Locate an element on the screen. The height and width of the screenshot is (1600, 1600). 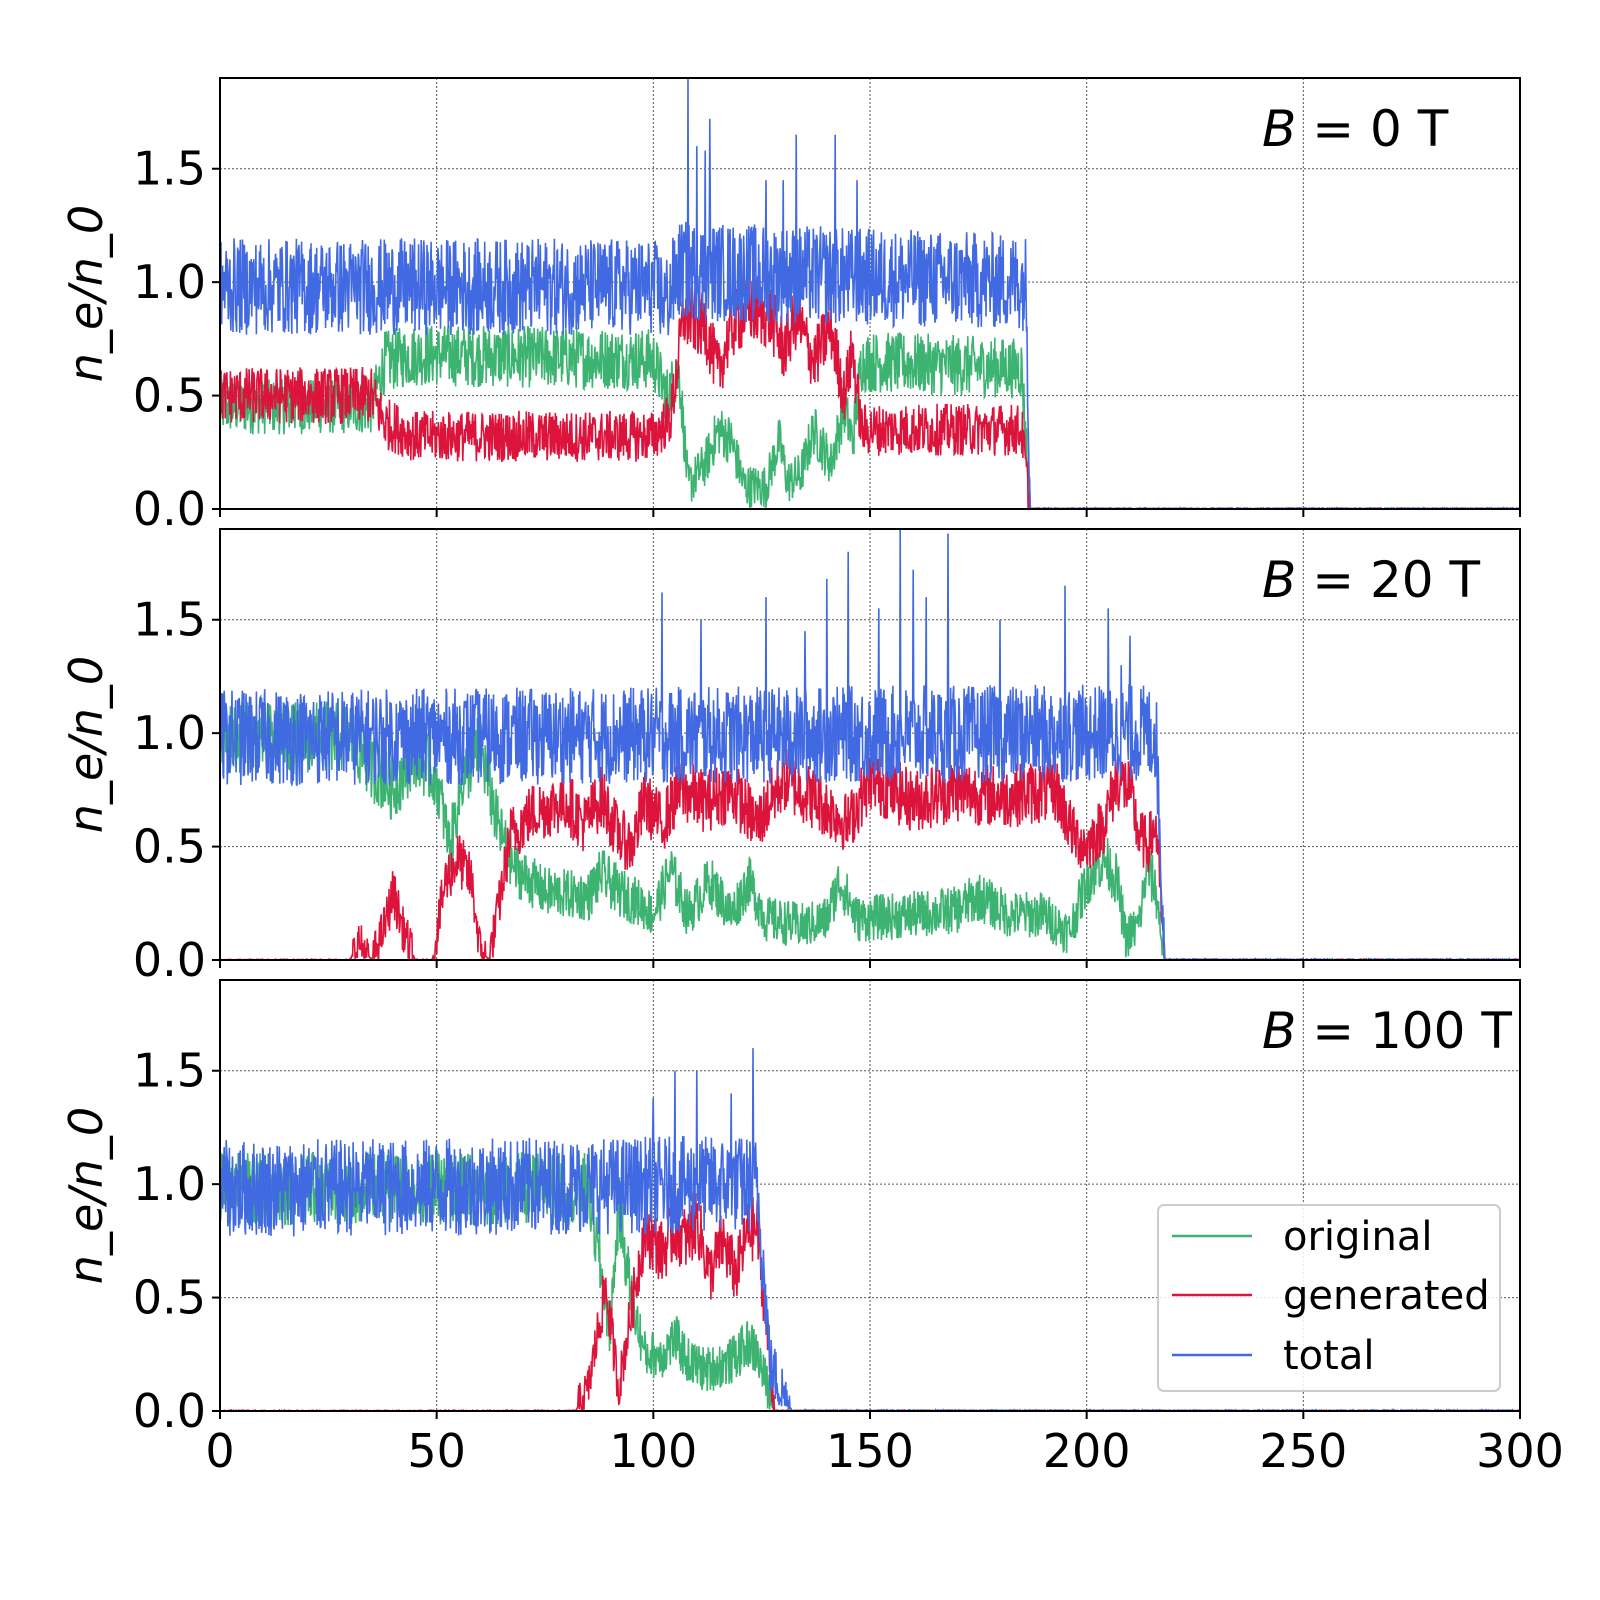
x-tick-label: 150 is located at coordinates (870, 1451).